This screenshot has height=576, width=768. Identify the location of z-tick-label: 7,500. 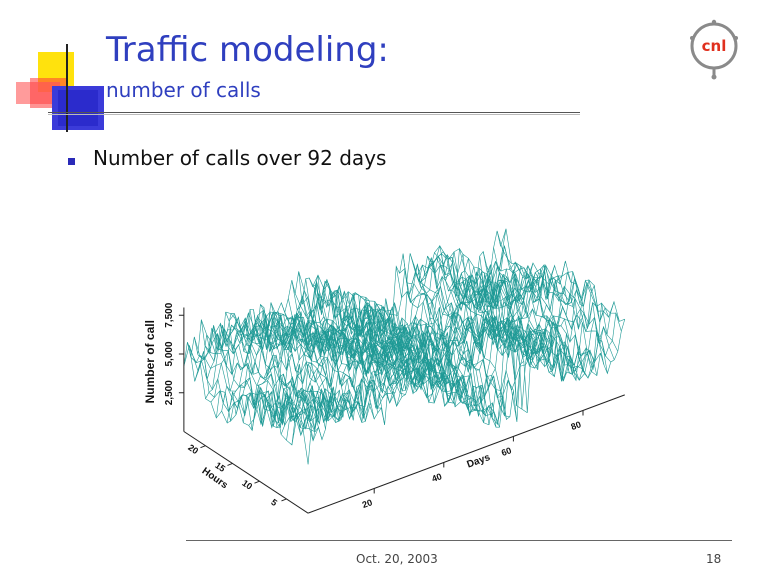
(169, 314).